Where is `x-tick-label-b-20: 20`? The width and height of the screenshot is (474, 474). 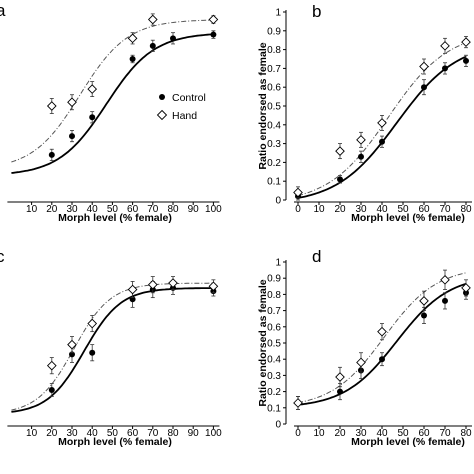
x-tick-label-b-20: 20 is located at coordinates (340, 209).